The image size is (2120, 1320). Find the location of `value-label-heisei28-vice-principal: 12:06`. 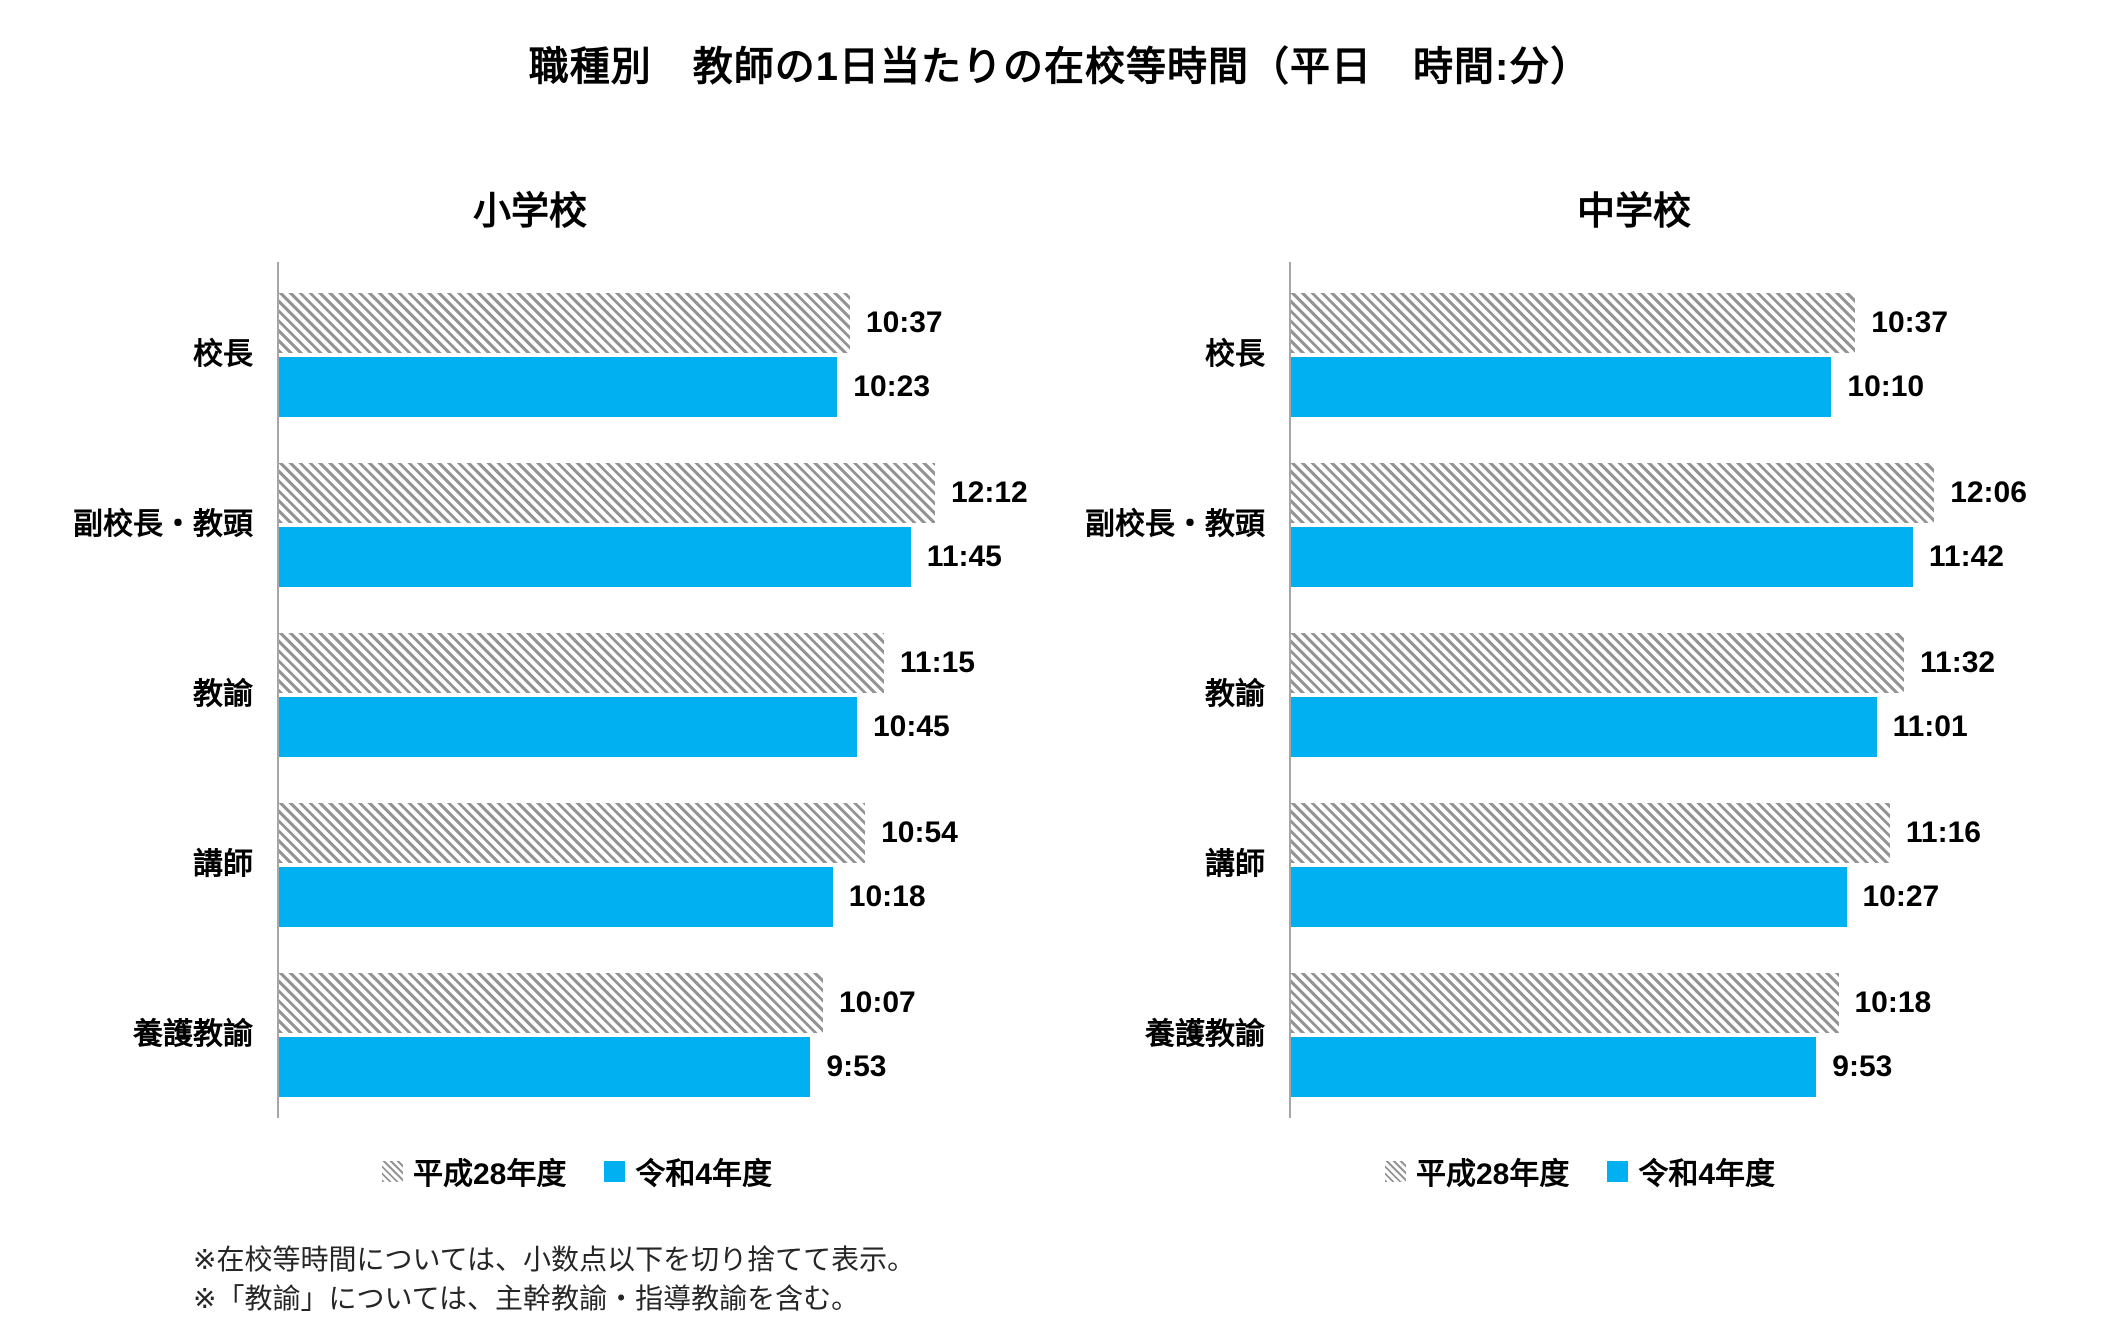

value-label-heisei28-vice-principal: 12:06 is located at coordinates (1988, 492).